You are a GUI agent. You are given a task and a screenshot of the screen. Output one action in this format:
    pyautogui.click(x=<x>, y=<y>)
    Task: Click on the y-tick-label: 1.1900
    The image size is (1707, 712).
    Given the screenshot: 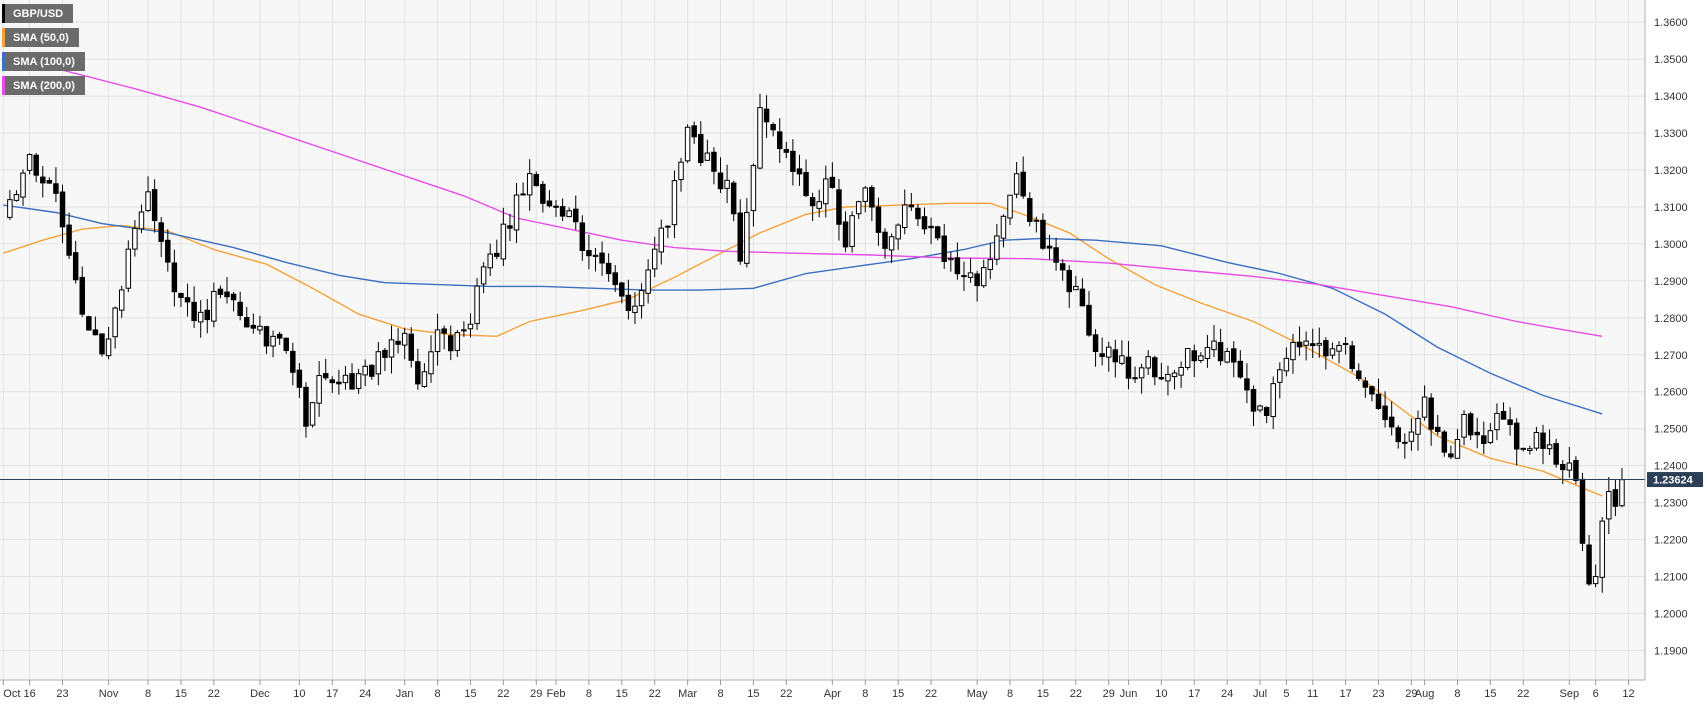 What is the action you would take?
    pyautogui.click(x=1671, y=651)
    